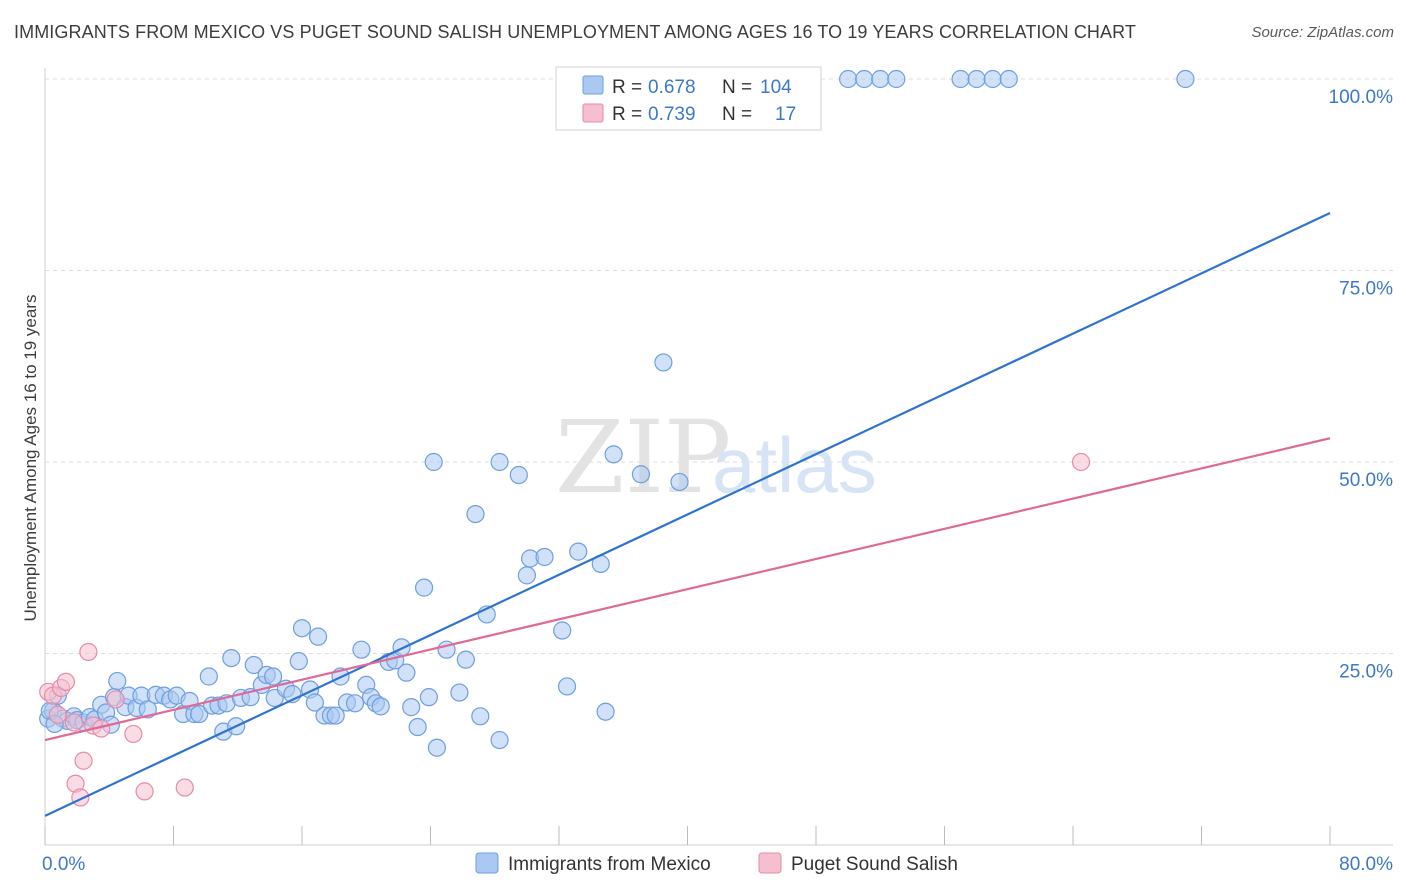  Describe the element at coordinates (737, 87) in the screenshot. I see `legend-n-label-1: N =` at that location.